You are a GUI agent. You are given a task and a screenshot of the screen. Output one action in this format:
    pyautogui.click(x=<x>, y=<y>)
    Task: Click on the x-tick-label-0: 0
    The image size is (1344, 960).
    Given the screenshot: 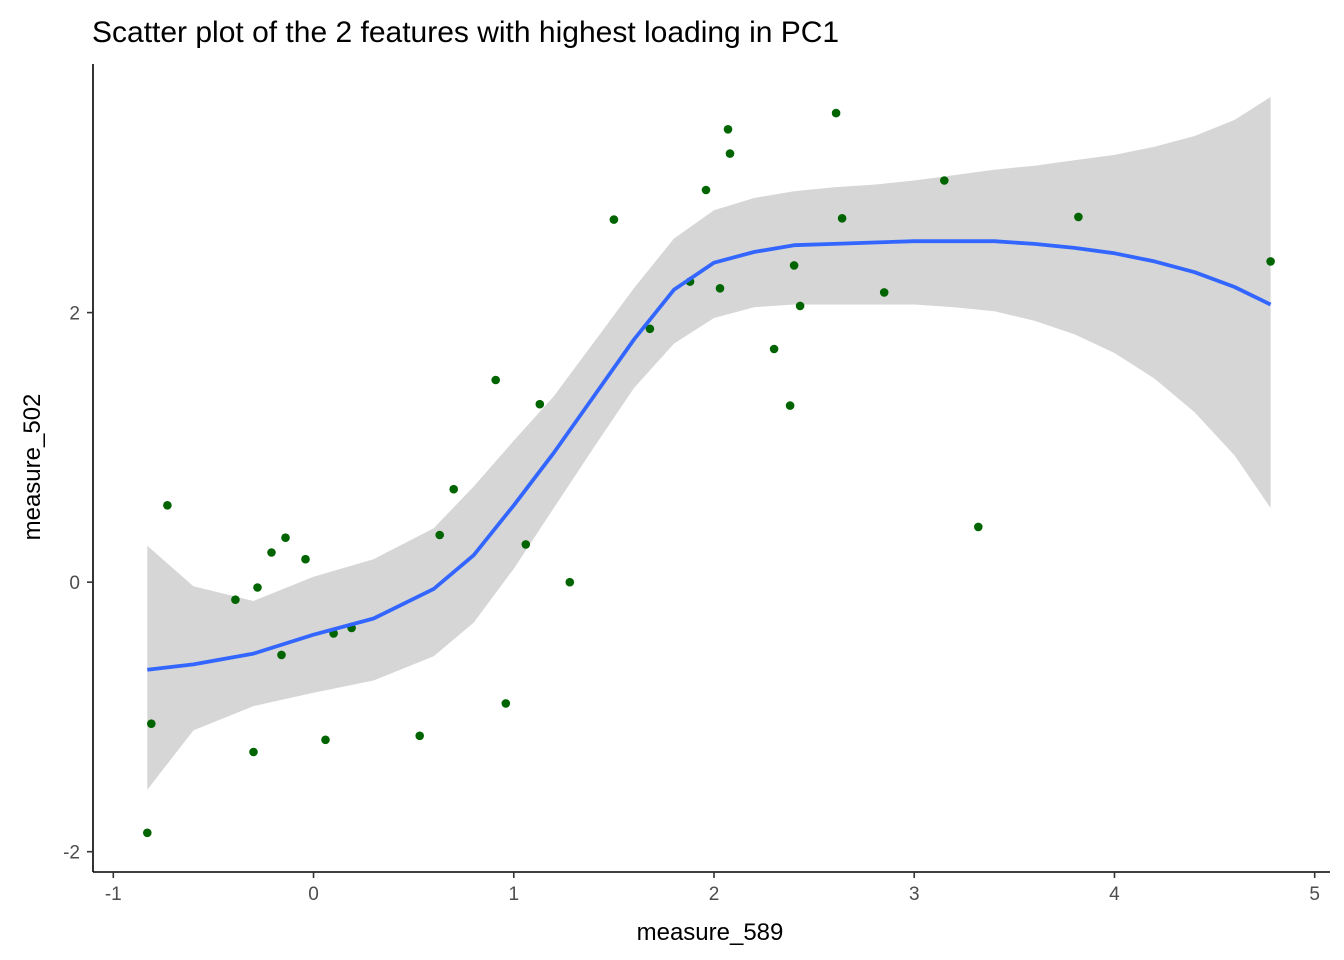 What is the action you would take?
    pyautogui.click(x=313, y=894)
    